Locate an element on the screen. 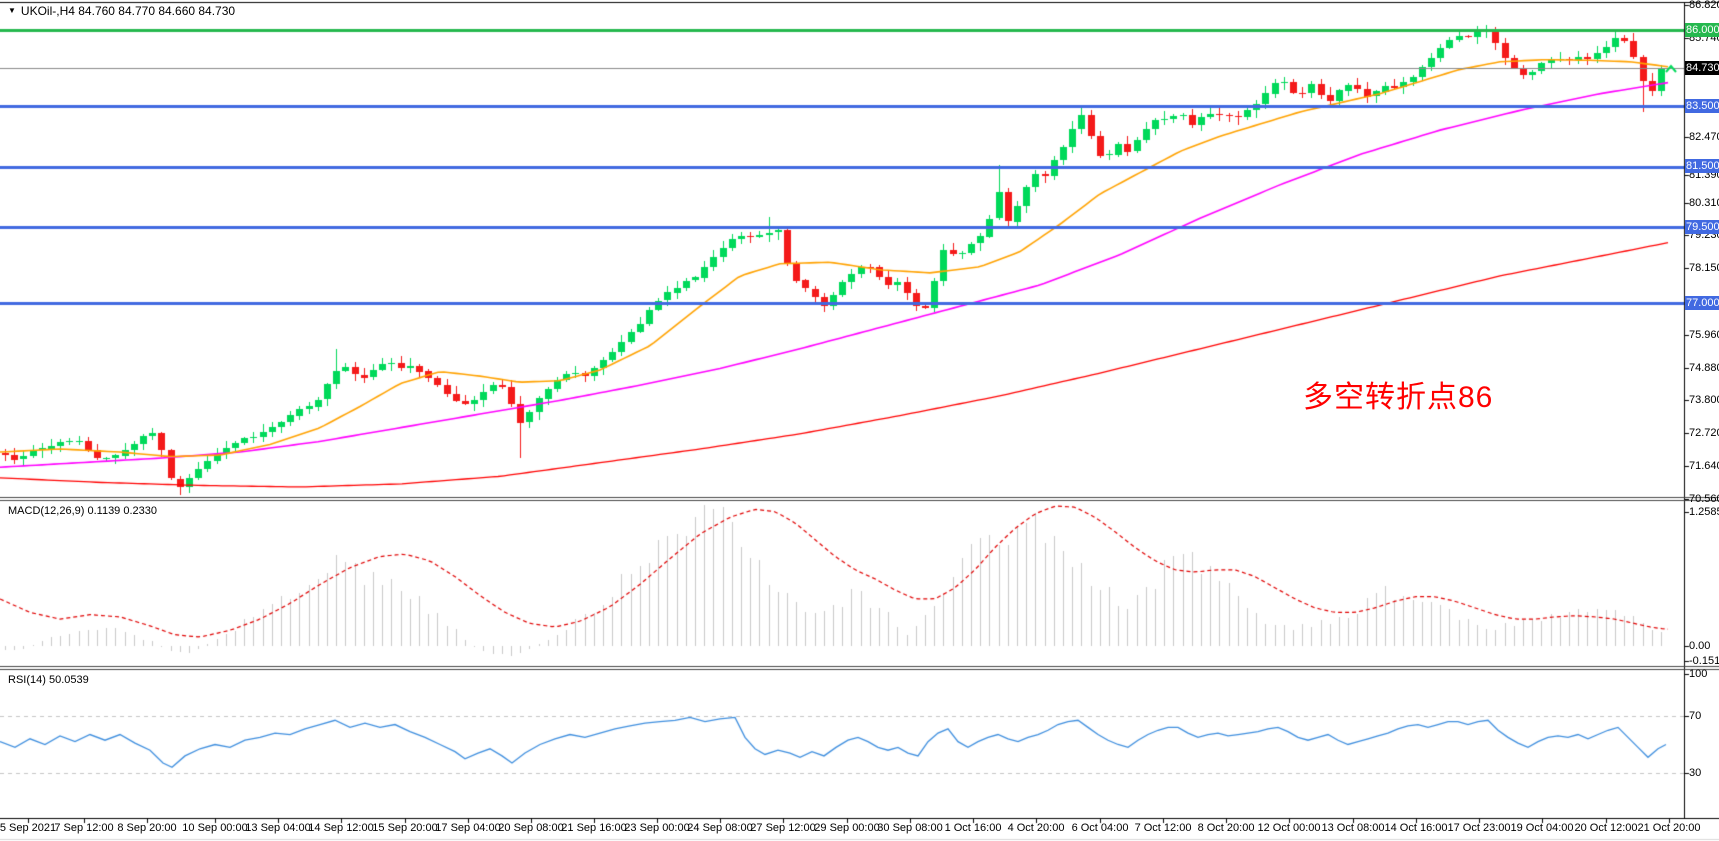 The image size is (1719, 841). macd-axis-label: 1.2585 is located at coordinates (1704, 512).